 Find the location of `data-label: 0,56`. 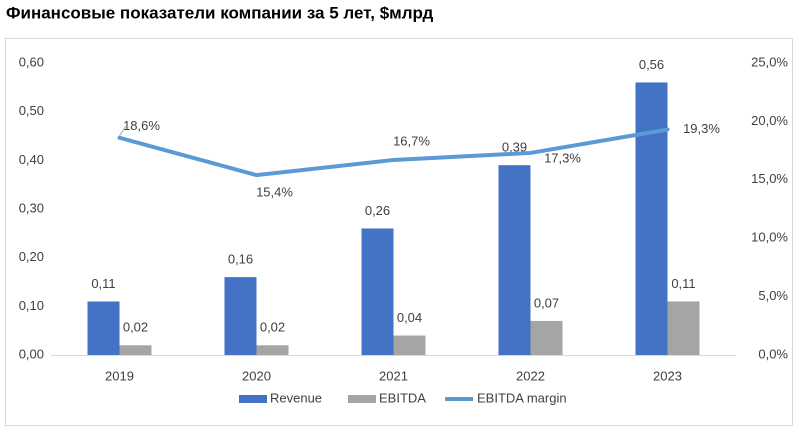

data-label: 0,56 is located at coordinates (651, 64).